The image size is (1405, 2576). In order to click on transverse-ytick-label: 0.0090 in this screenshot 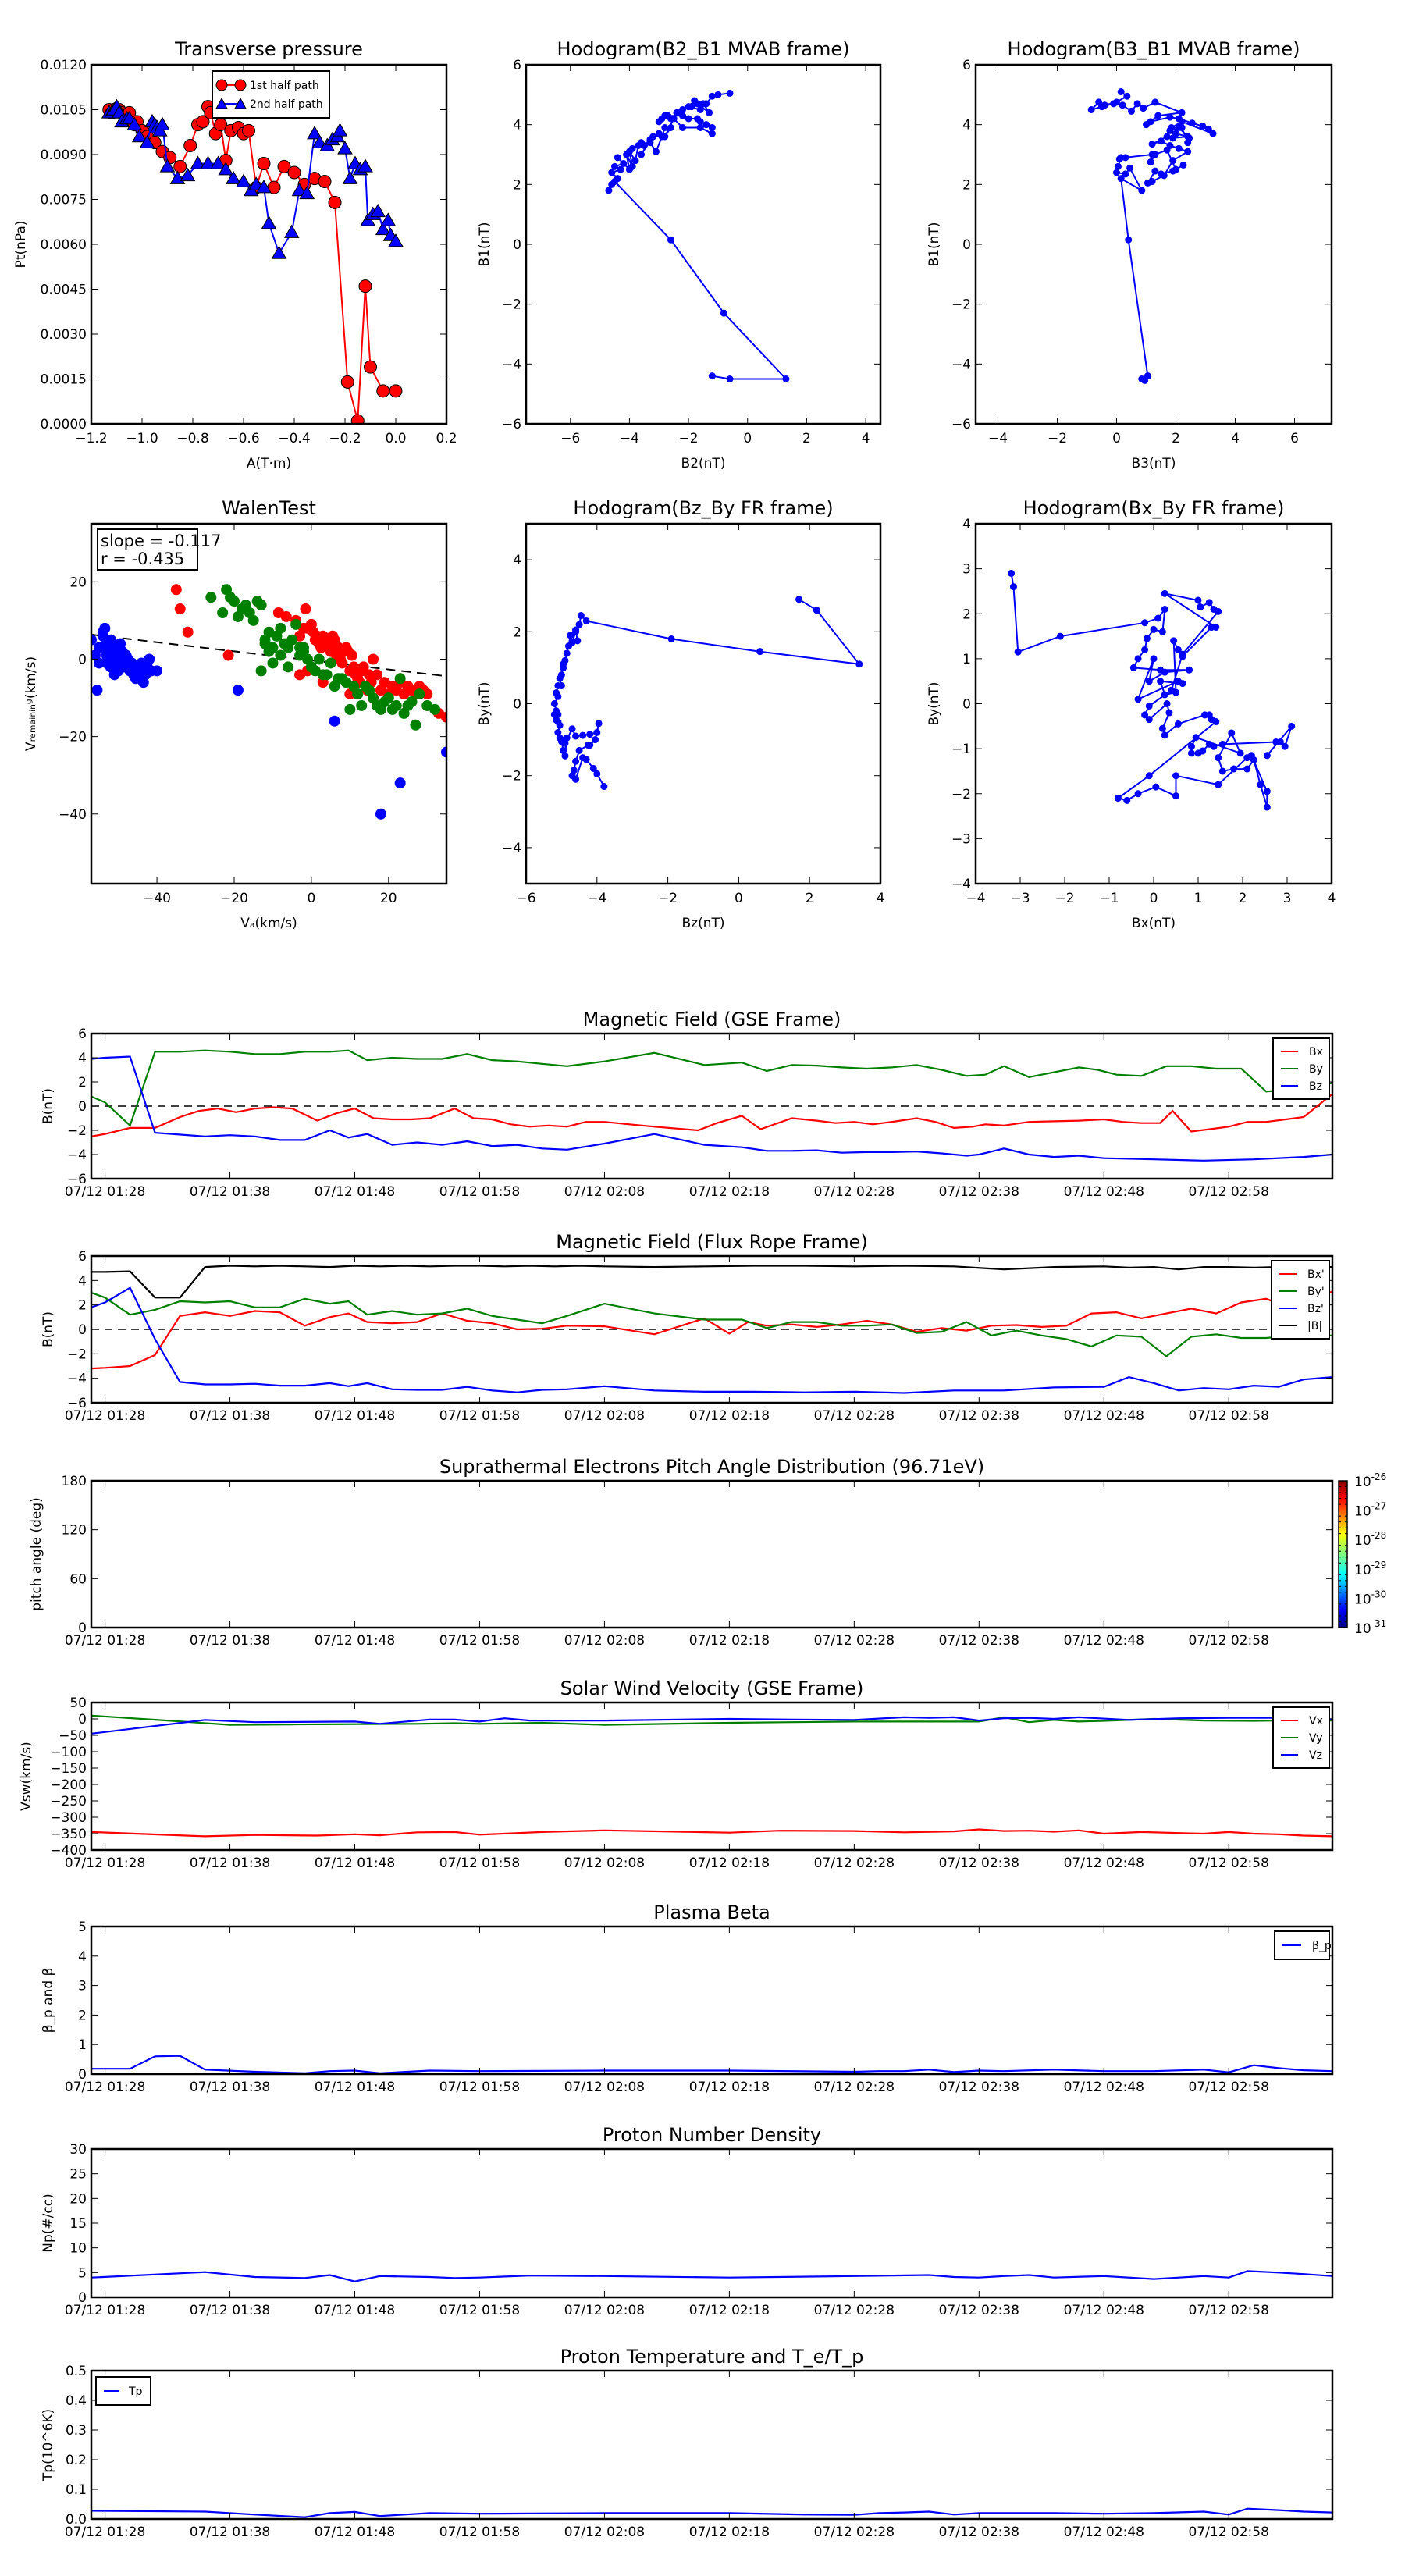, I will do `click(64, 155)`.